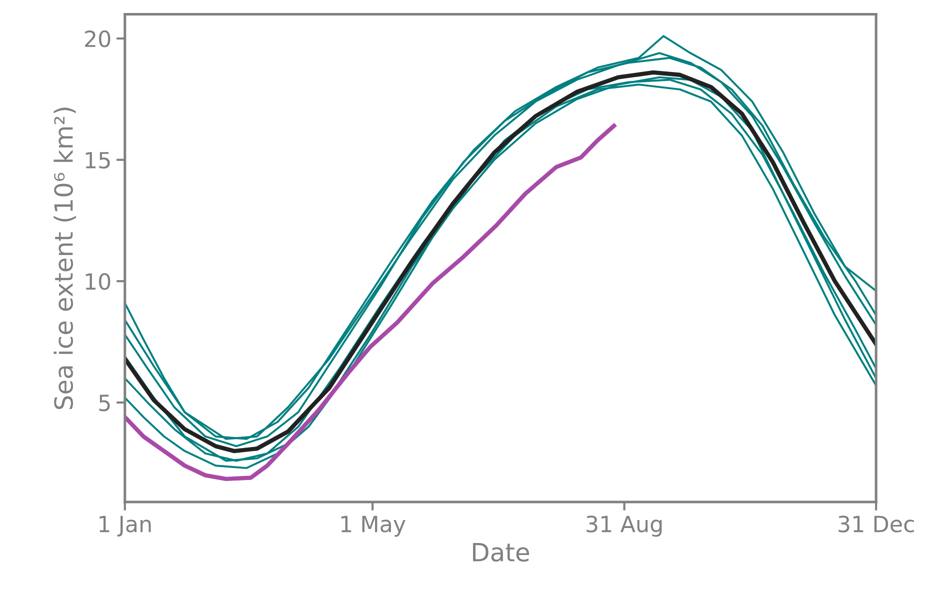  I want to click on x-tick-label: 31 Dec, so click(876, 524).